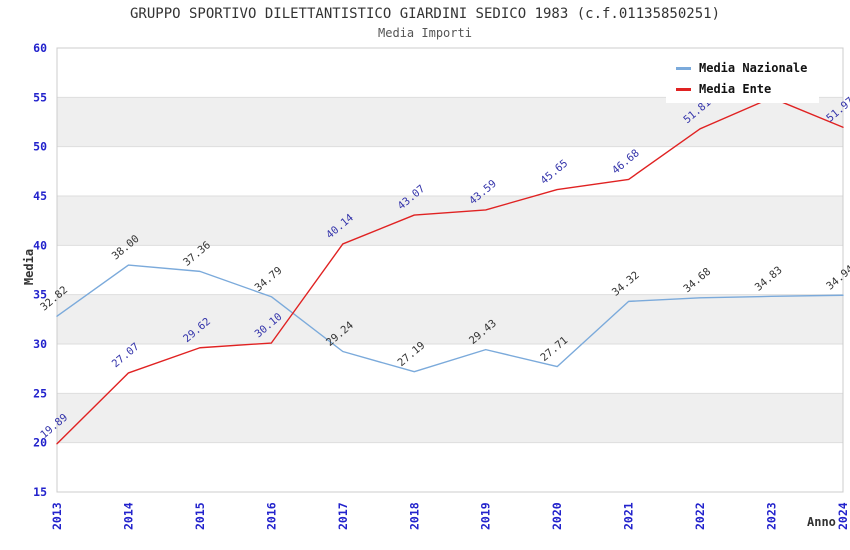  I want to click on y-tick-label: 20, so click(40, 443).